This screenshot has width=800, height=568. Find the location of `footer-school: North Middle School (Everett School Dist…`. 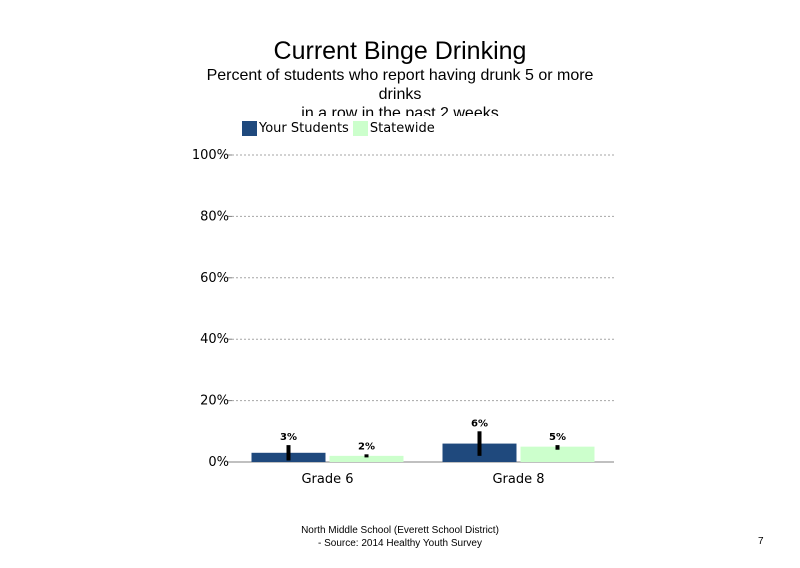

footer-school: North Middle School (Everett School Dist… is located at coordinates (400, 530).